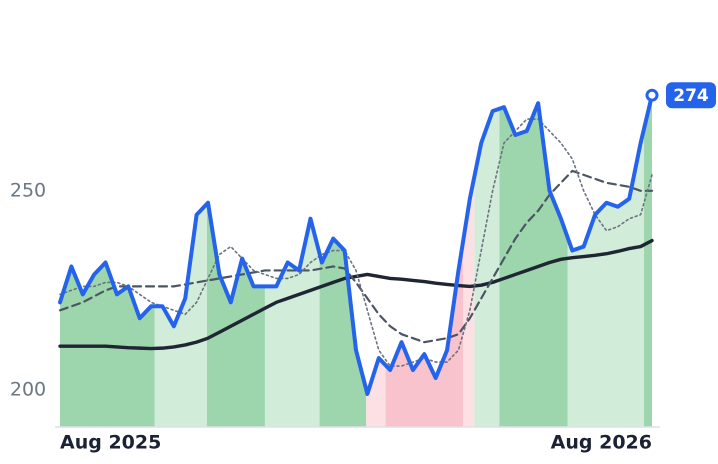 The width and height of the screenshot is (718, 464). What do you see at coordinates (110, 443) in the screenshot?
I see `x-tick-label: Aug 2025` at bounding box center [110, 443].